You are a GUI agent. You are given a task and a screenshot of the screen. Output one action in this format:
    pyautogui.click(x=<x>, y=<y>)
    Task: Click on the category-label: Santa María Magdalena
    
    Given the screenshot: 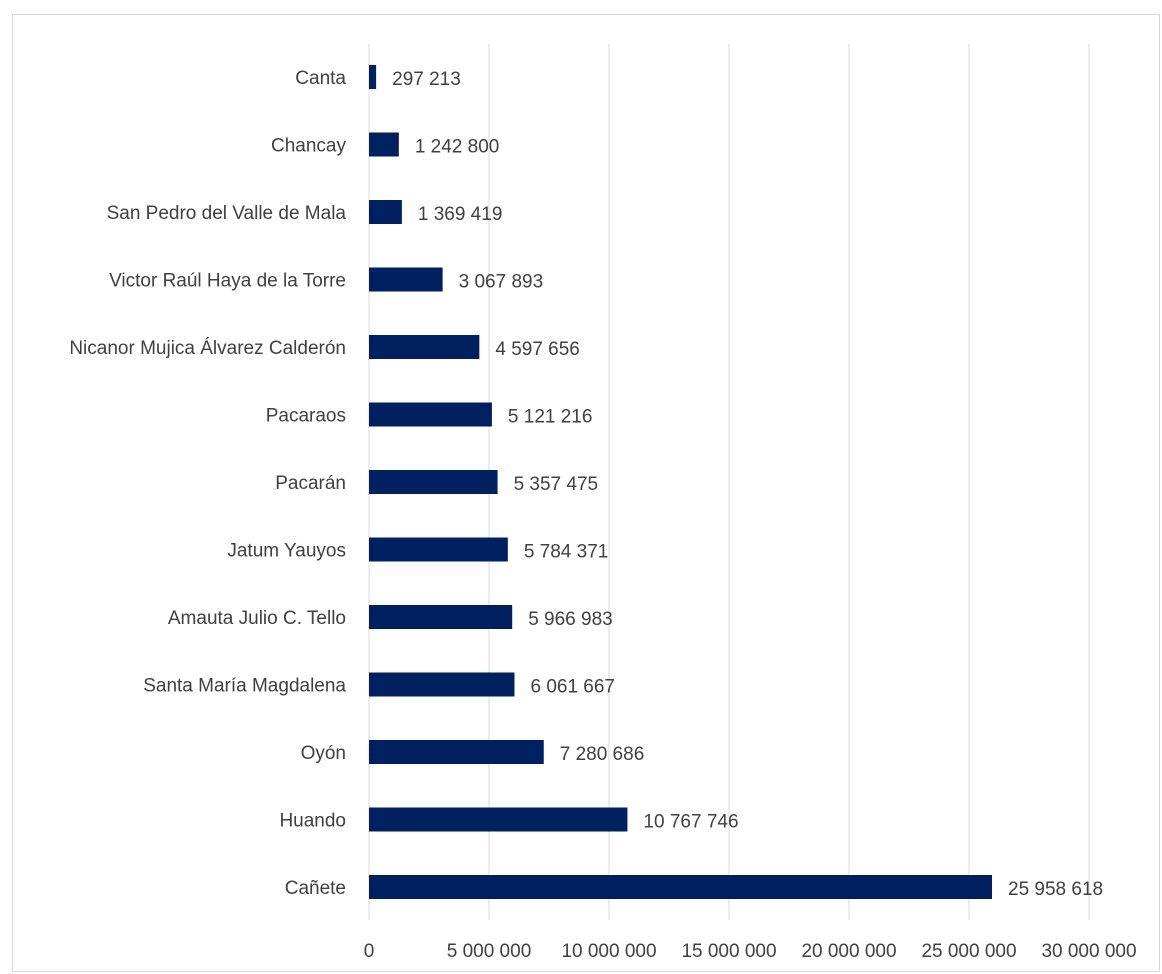 What is the action you would take?
    pyautogui.click(x=244, y=686)
    